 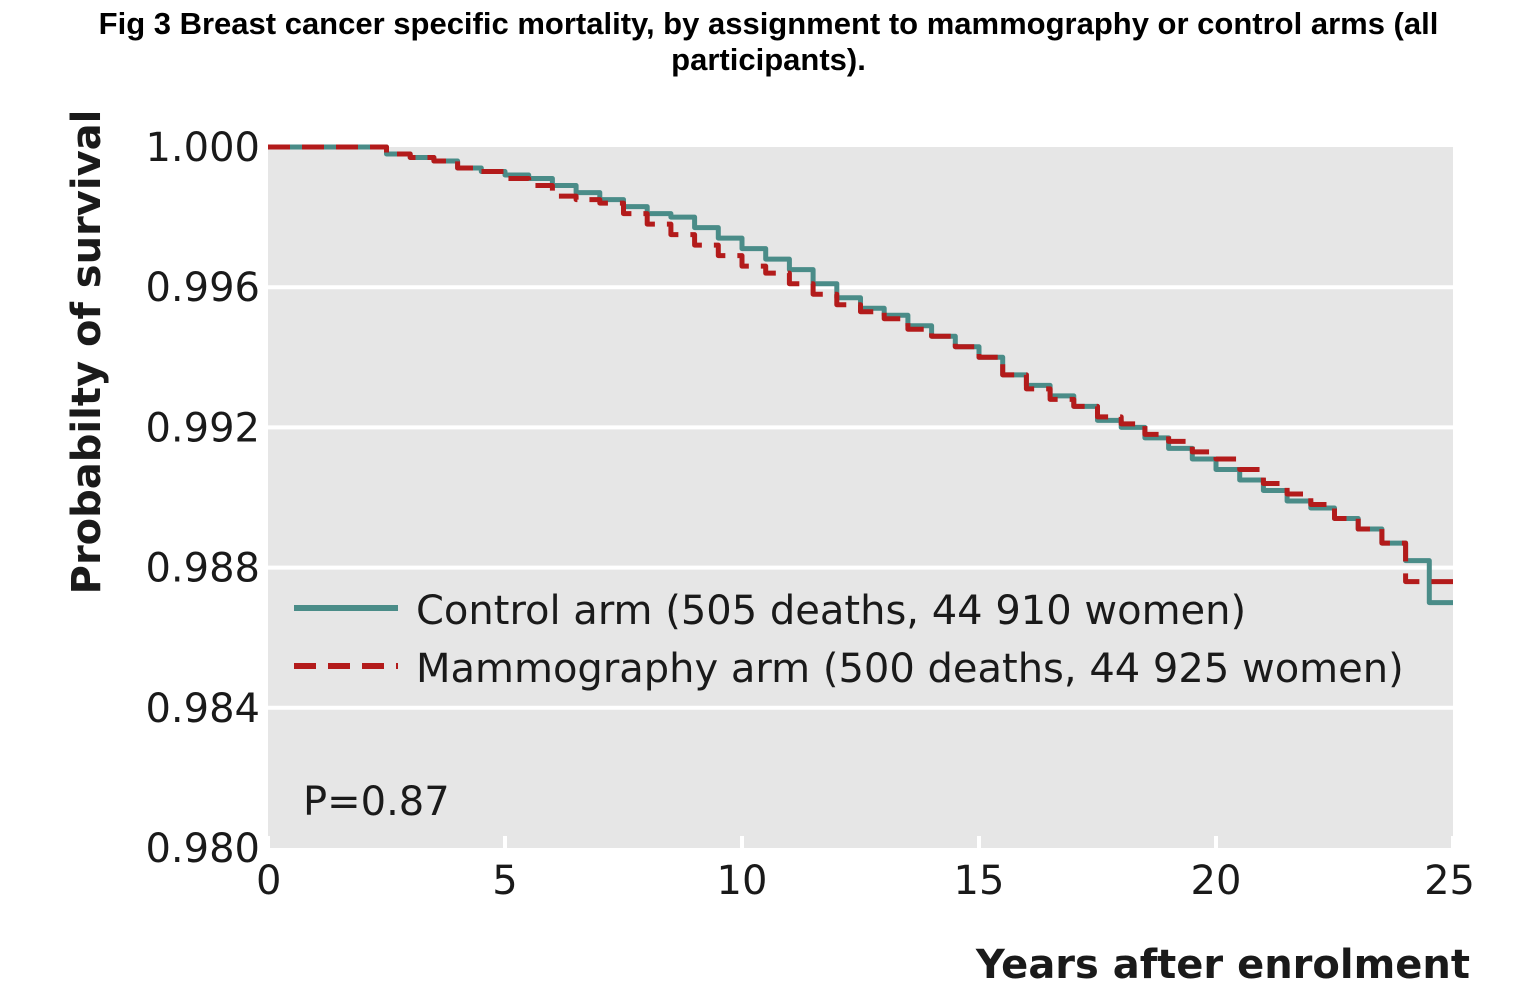 What do you see at coordinates (1216, 881) in the screenshot?
I see `x-tick-label: 20` at bounding box center [1216, 881].